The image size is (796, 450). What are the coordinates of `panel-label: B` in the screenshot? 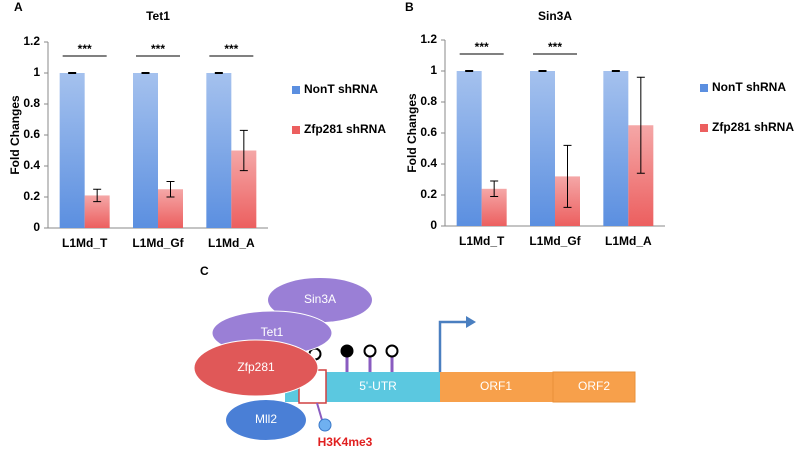 It's located at (409, 7).